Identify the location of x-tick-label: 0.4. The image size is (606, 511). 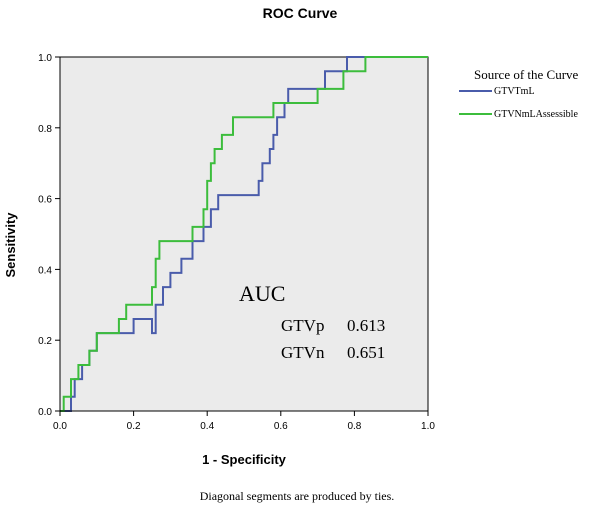
(207, 426).